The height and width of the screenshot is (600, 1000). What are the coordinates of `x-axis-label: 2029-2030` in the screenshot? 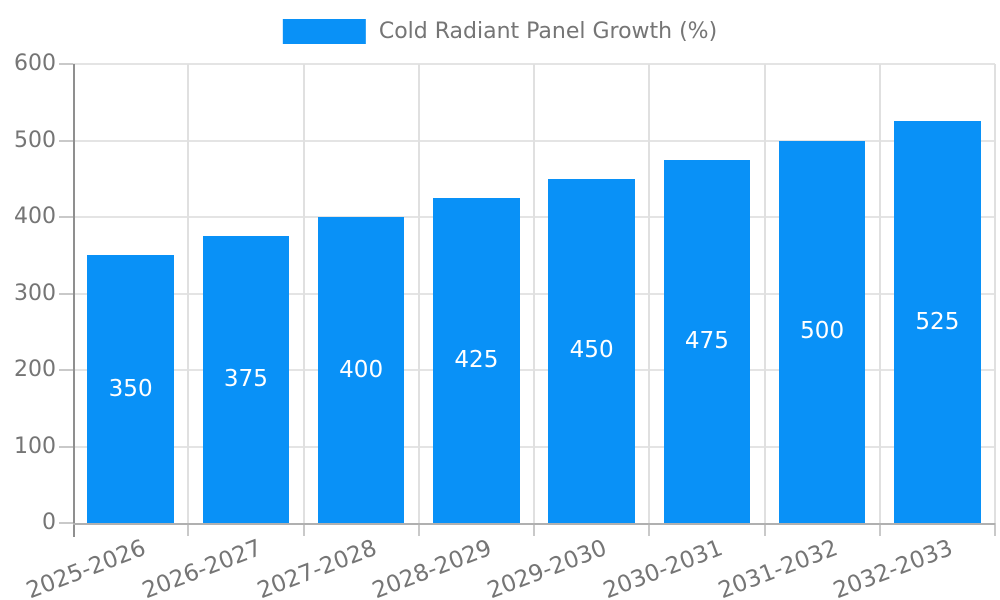 It's located at (547, 567).